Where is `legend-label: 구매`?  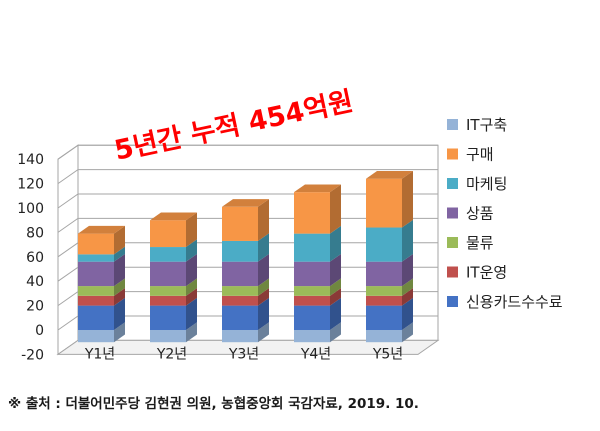
legend-label: 구매 is located at coordinates (480, 155).